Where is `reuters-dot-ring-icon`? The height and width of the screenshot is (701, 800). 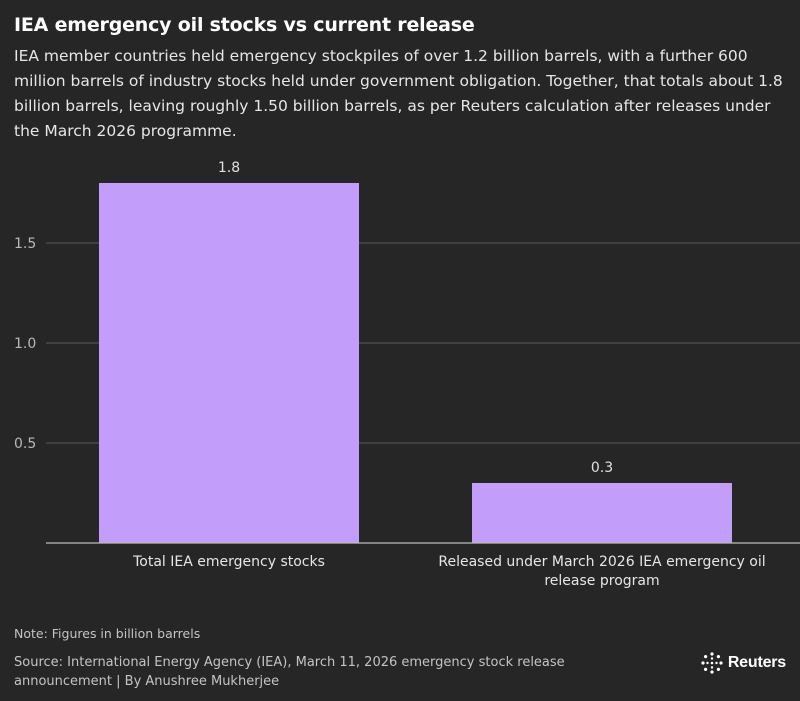 reuters-dot-ring-icon is located at coordinates (712, 663).